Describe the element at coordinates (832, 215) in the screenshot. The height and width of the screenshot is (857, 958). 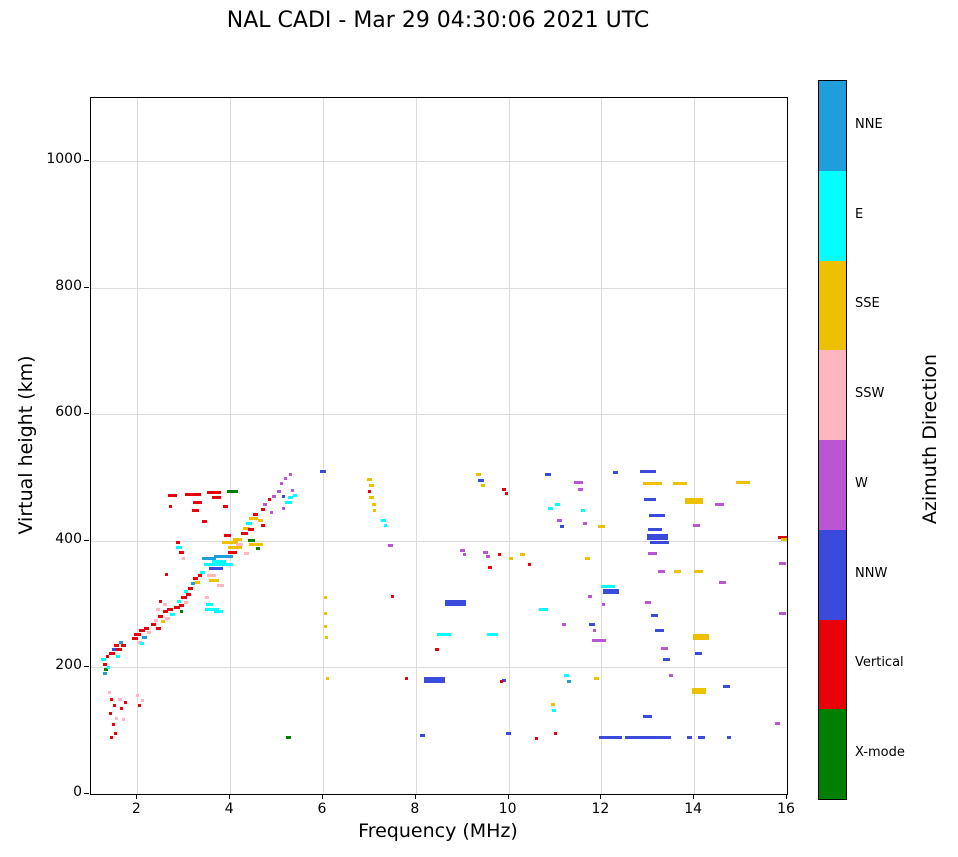
I see `colorbar-segment-e` at that location.